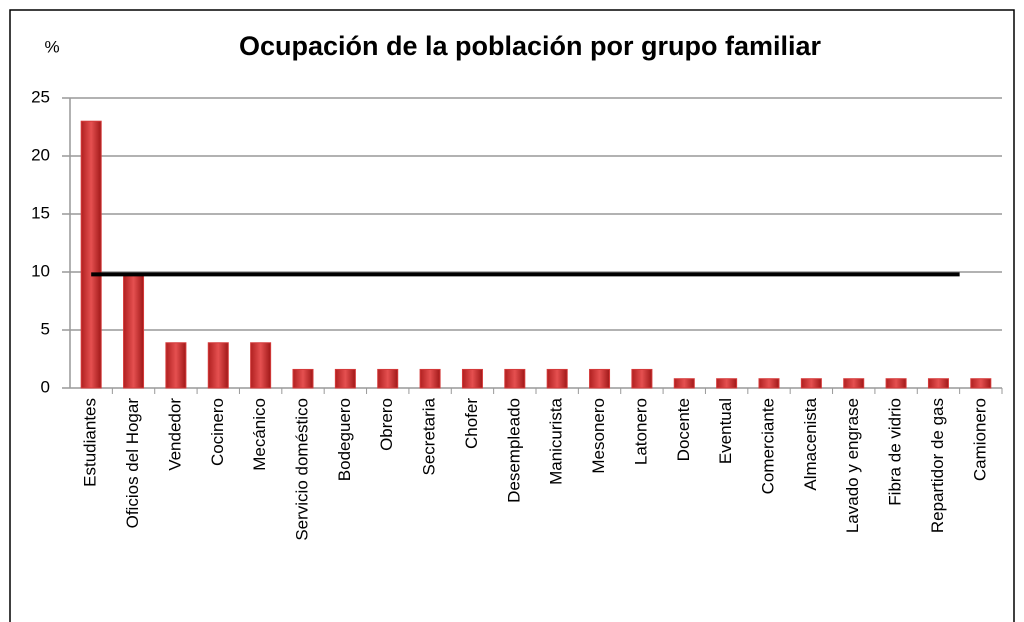  Describe the element at coordinates (301, 469) in the screenshot. I see `x-tick-label: Servicio doméstico` at that location.